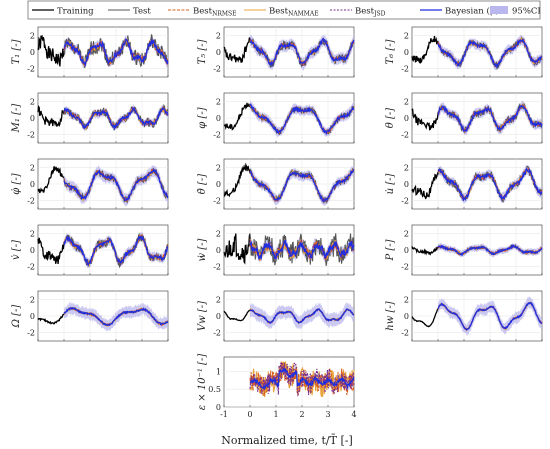  I want to click on panel-14: 2 0 -2 Vw [-], so click(276, 316).